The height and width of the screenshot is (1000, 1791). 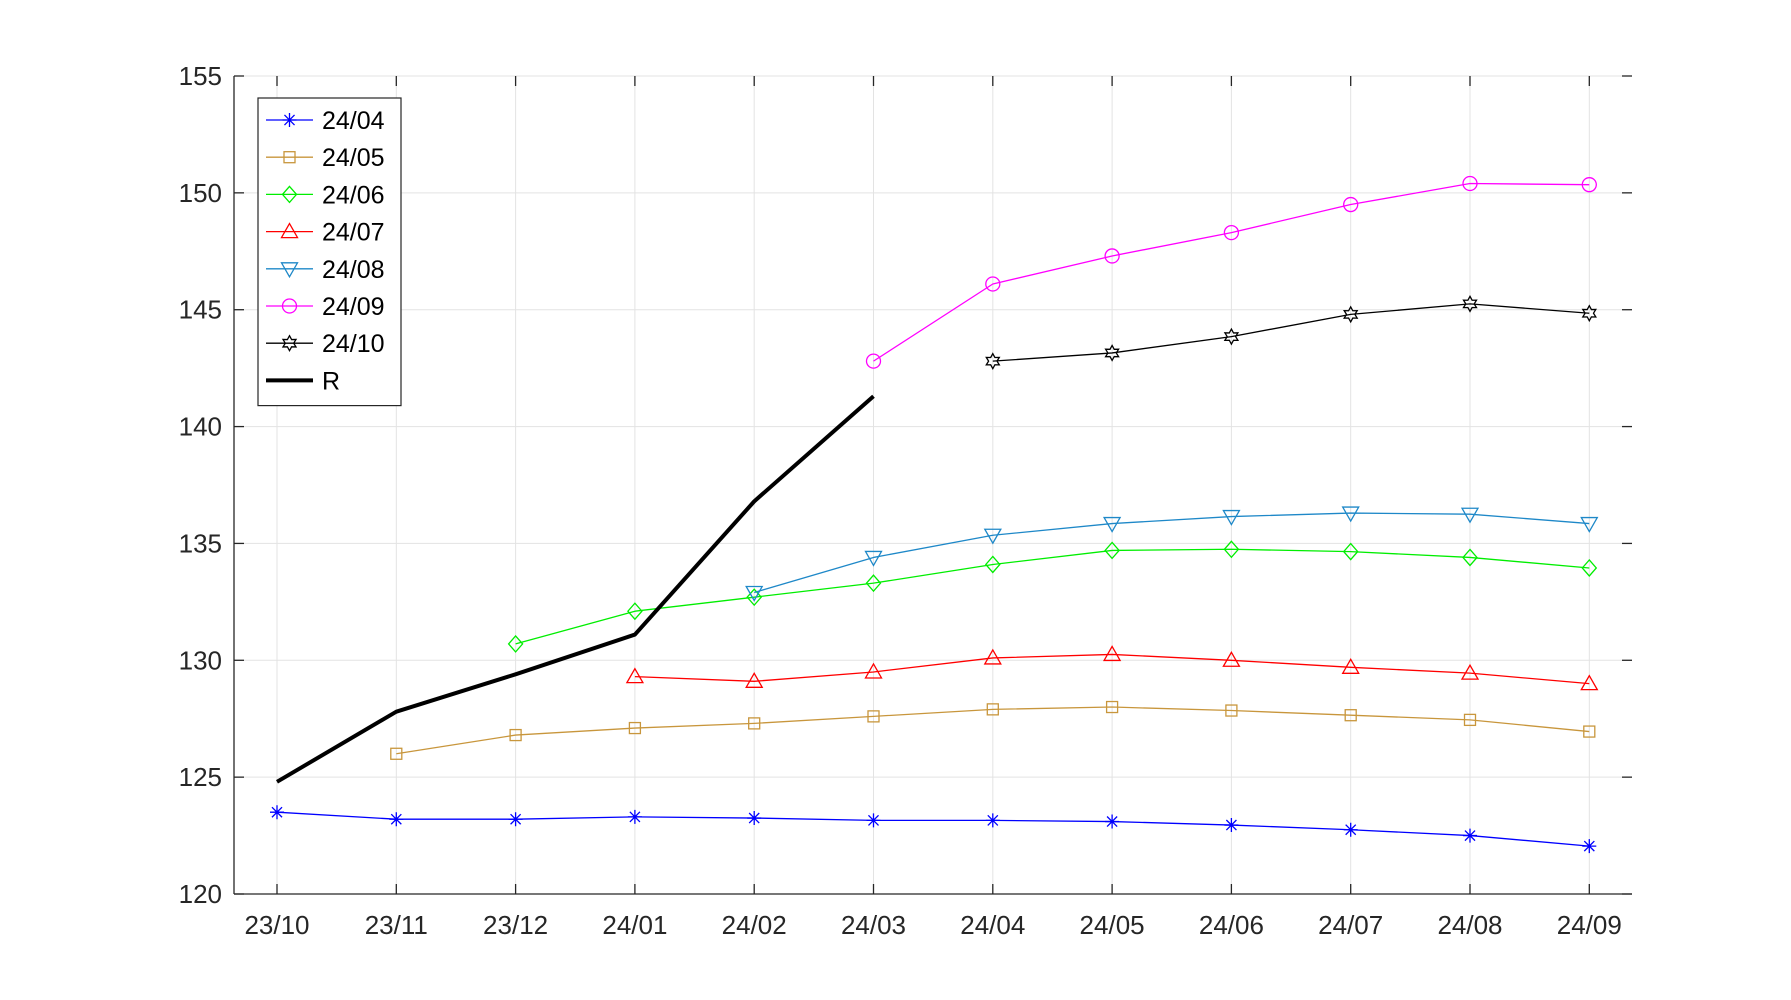 What do you see at coordinates (1589, 925) in the screenshot?
I see `x-tick-label: 24/09` at bounding box center [1589, 925].